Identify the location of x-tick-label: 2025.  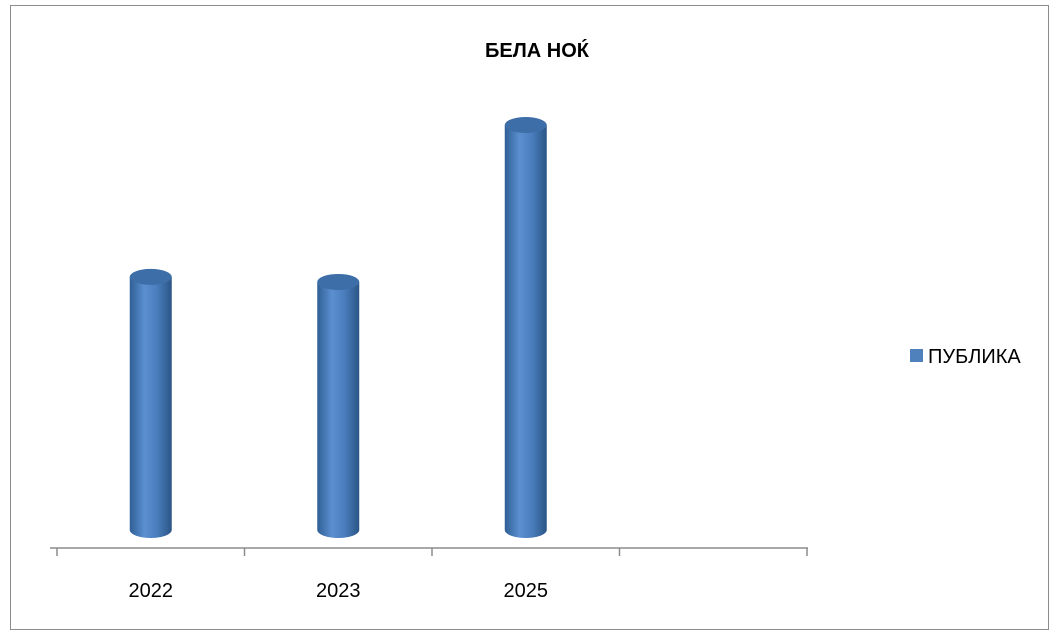
(526, 591).